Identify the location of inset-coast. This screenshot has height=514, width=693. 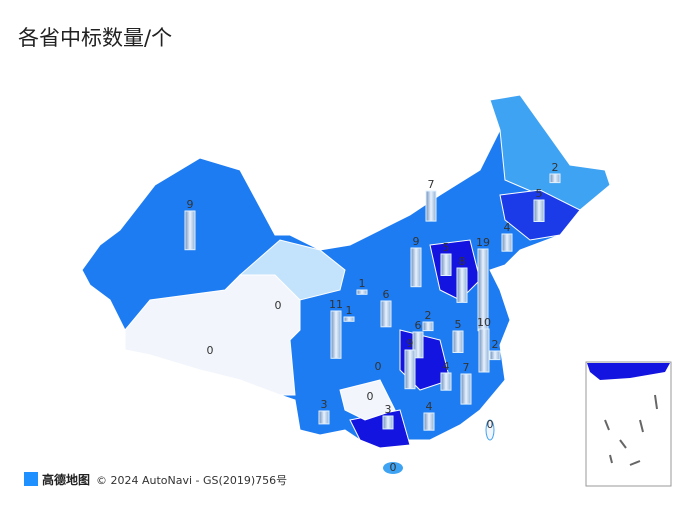
(628, 371).